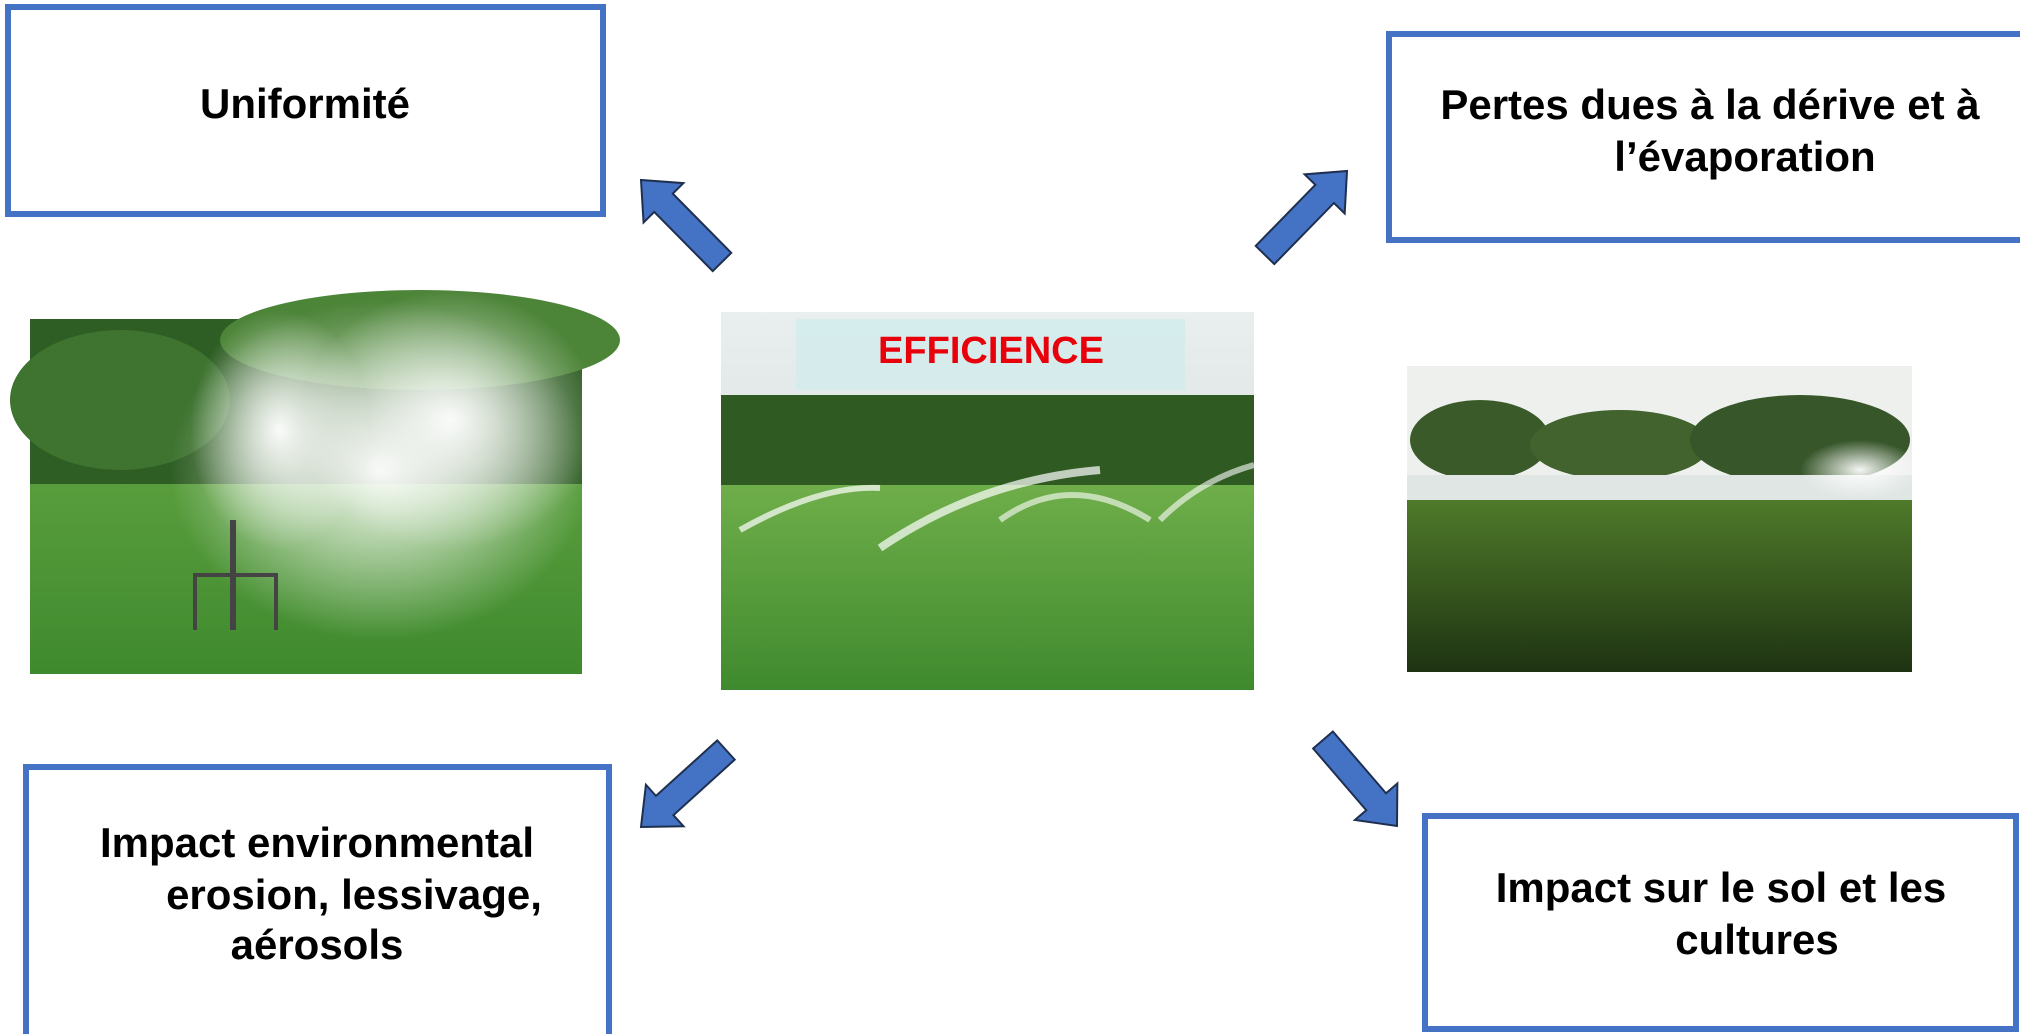 The image size is (2020, 1034). What do you see at coordinates (991, 351) in the screenshot?
I see `center-label: EFFICIENCE` at bounding box center [991, 351].